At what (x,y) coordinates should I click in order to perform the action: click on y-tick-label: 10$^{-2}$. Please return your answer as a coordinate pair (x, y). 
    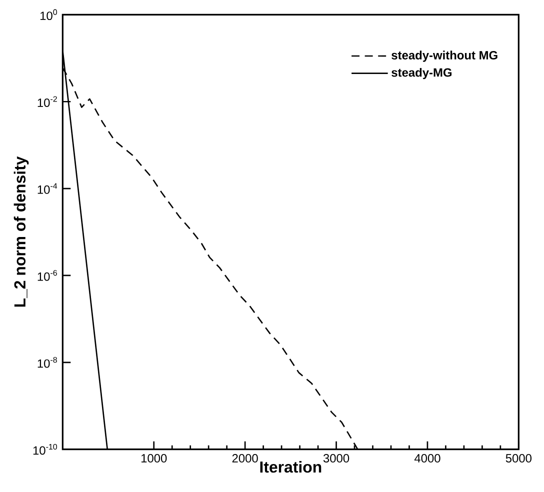
    Looking at the image, I should click on (47, 101).